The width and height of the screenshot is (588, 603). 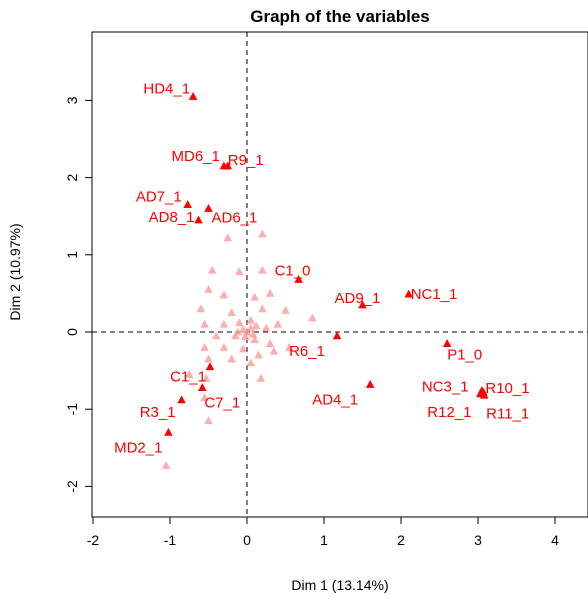 What do you see at coordinates (72, 177) in the screenshot?
I see `y-tick-label: 2` at bounding box center [72, 177].